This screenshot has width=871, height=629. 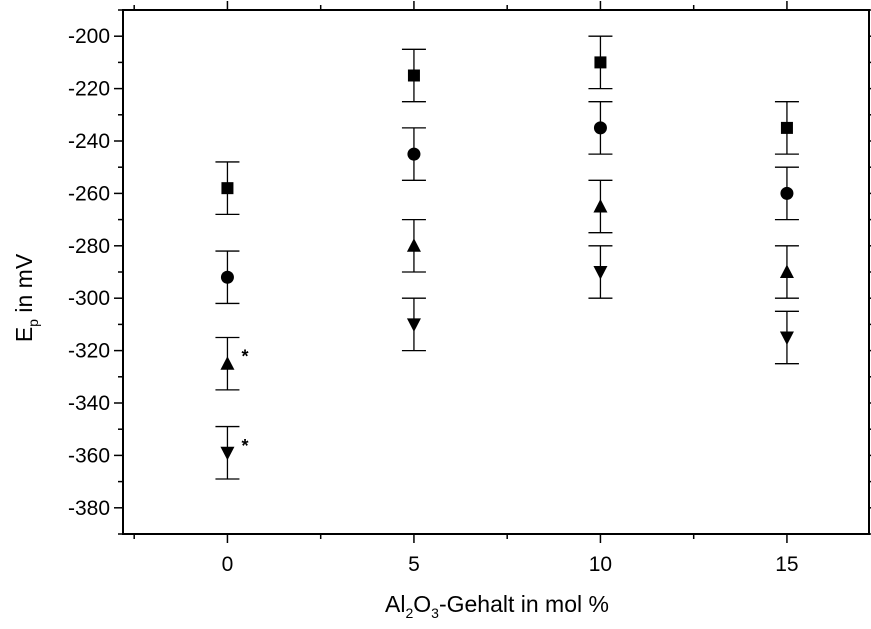 What do you see at coordinates (89, 455) in the screenshot?
I see `y-tick-label: -360` at bounding box center [89, 455].